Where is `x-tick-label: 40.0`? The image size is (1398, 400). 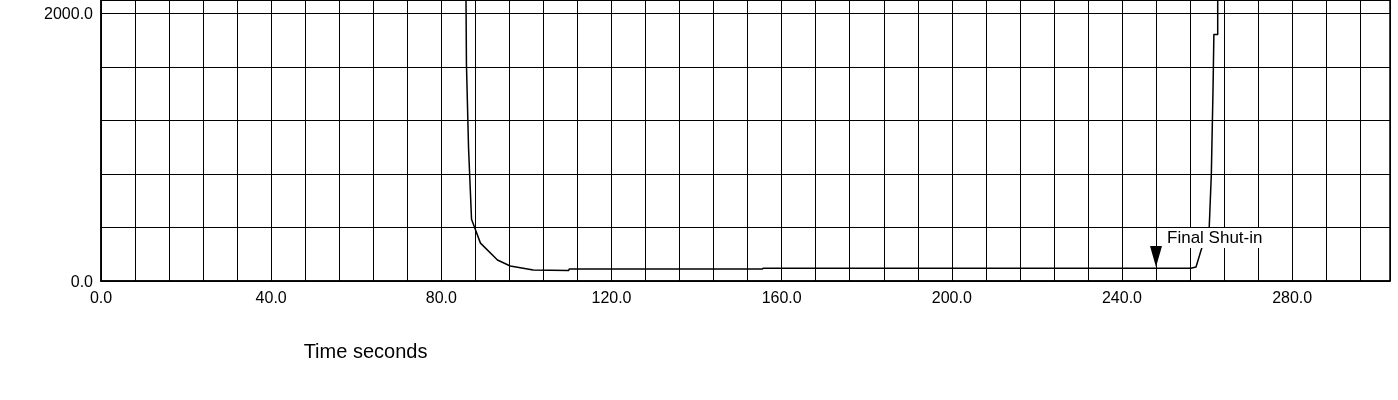 x-tick-label: 40.0 is located at coordinates (271, 297).